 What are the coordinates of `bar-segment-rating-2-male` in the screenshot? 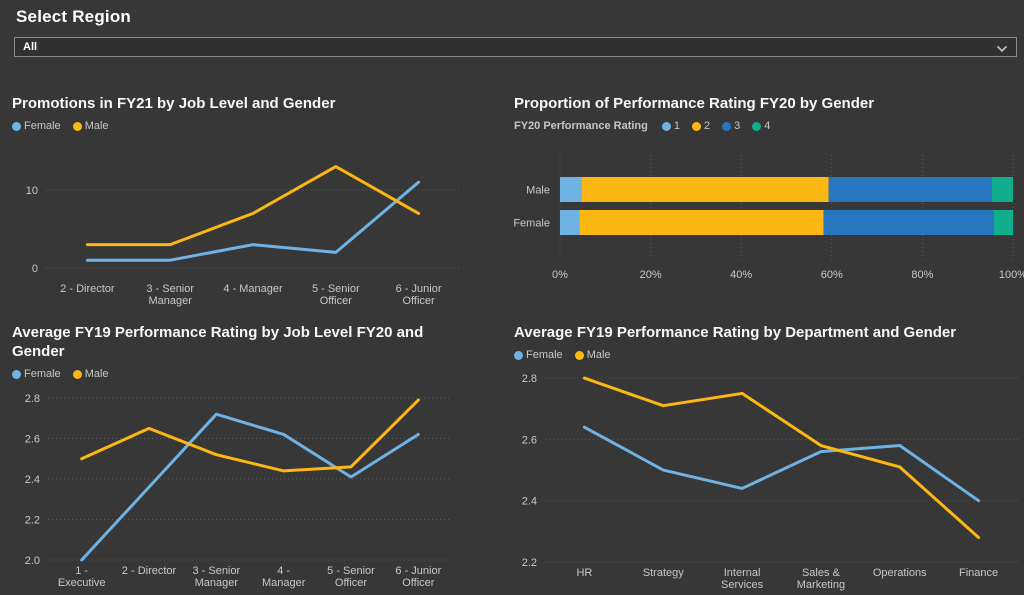 It's located at (705, 189).